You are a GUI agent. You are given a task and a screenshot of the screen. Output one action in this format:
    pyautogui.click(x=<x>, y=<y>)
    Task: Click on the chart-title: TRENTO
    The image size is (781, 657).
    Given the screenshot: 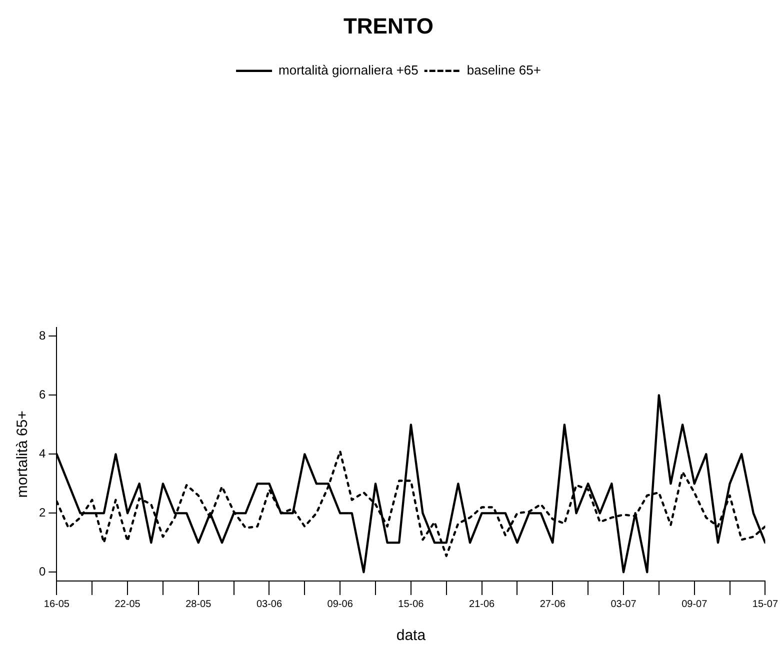 What is the action you would take?
    pyautogui.click(x=388, y=25)
    